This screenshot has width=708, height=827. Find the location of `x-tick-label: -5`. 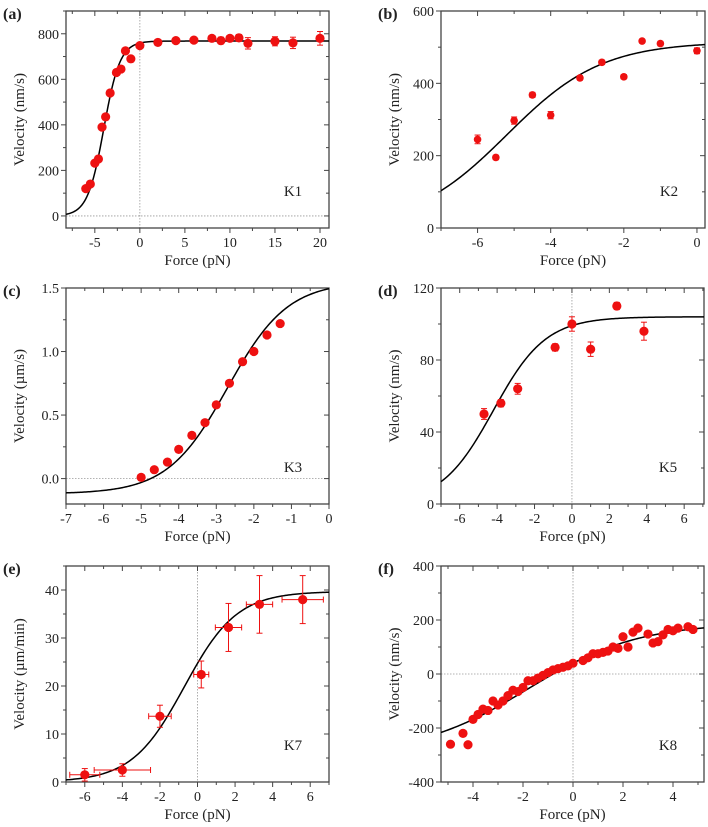

x-tick-label: -5 is located at coordinates (95, 243).